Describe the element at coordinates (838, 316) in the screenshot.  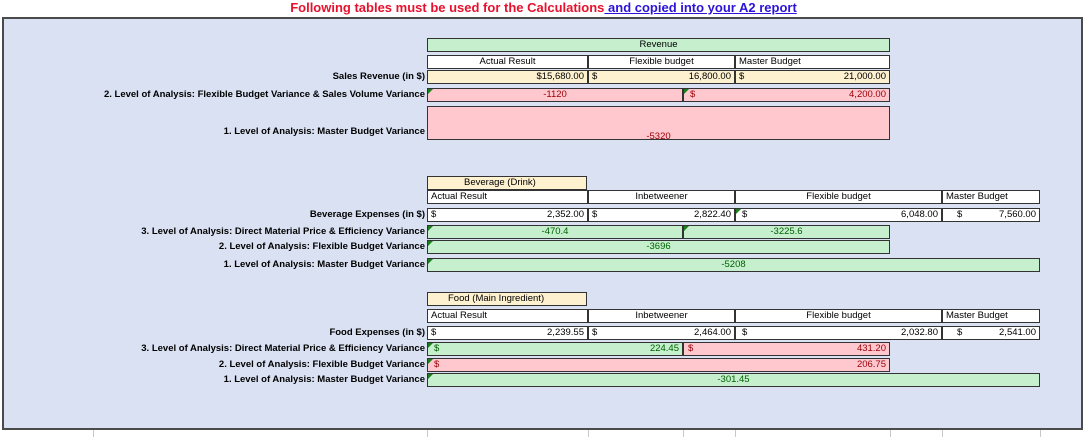
I see `food-col-flexible: Flexible budget` at that location.